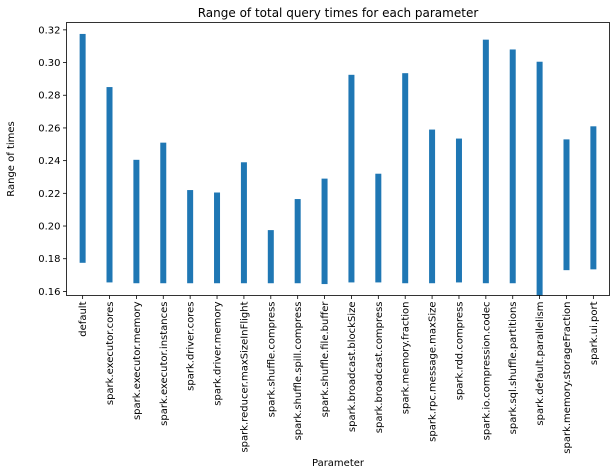 This screenshot has width=615, height=474. What do you see at coordinates (324, 231) in the screenshot?
I see `bar-spark.shuffle.file.buffer` at bounding box center [324, 231].